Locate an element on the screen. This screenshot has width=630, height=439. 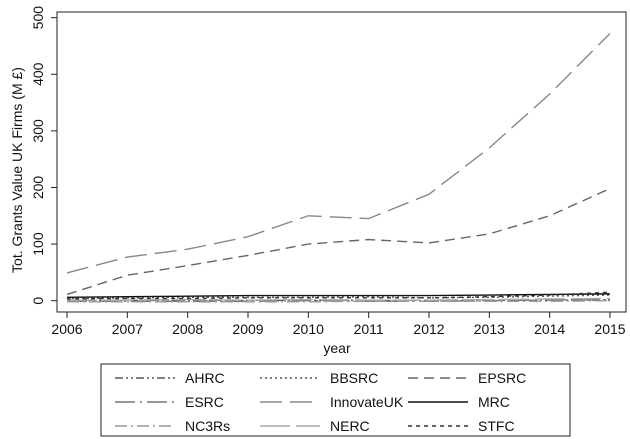
x-axis-label: year is located at coordinates (337, 348).